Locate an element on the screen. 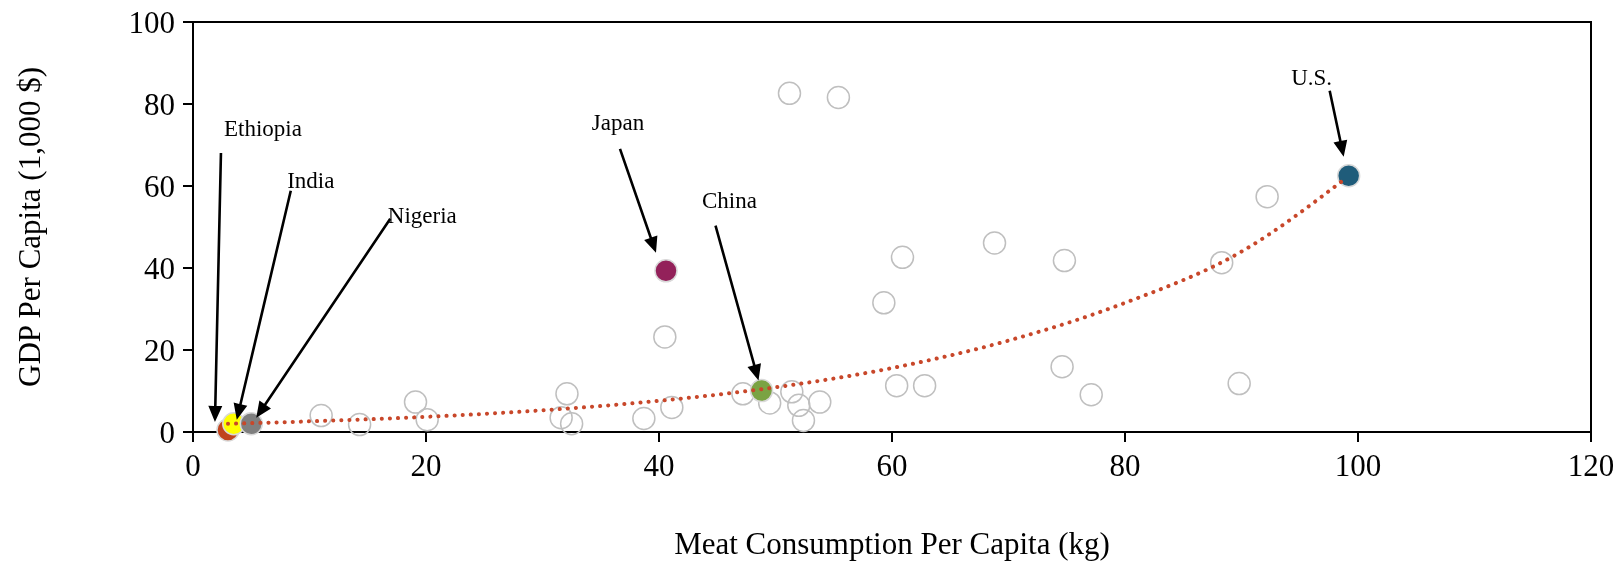  y-tick-label: 100 is located at coordinates (151, 22).